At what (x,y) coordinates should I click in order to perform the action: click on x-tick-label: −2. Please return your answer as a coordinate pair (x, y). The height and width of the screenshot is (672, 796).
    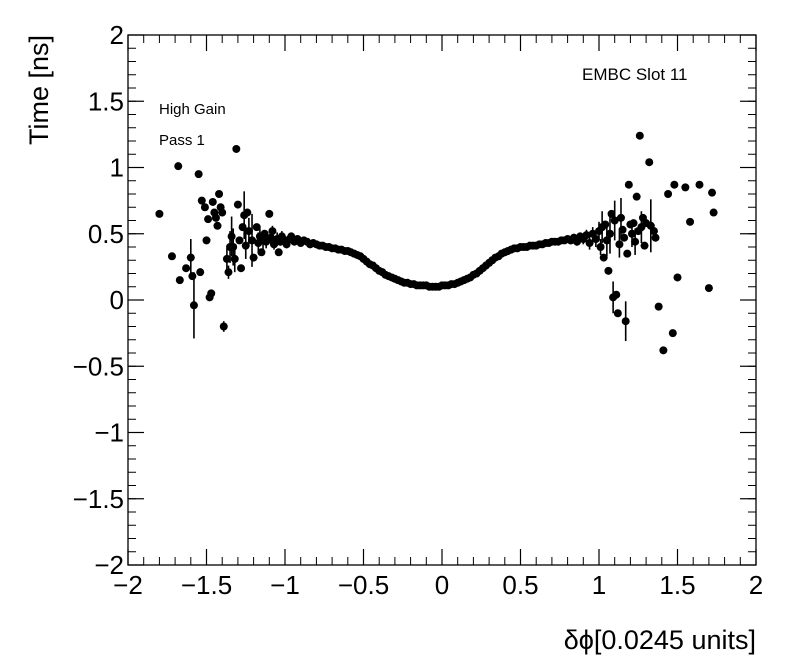
    Looking at the image, I should click on (128, 585).